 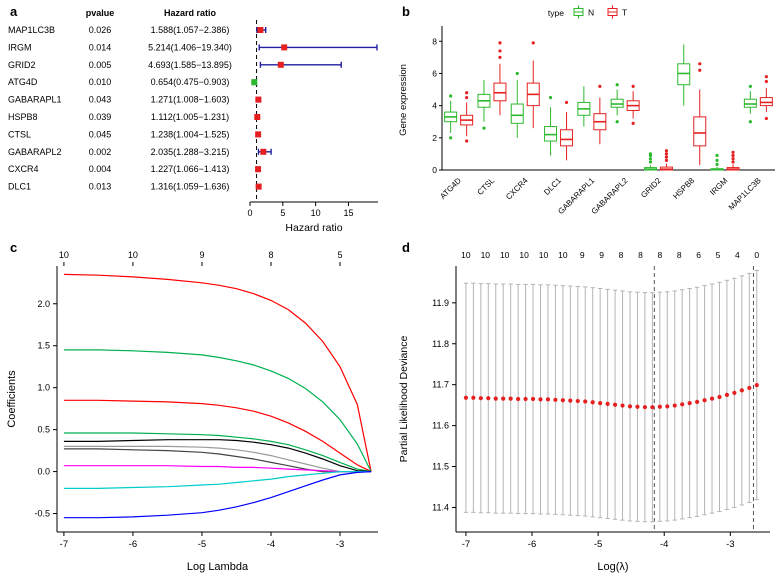 I want to click on svg-text: Coefficients, so click(x=12, y=399).